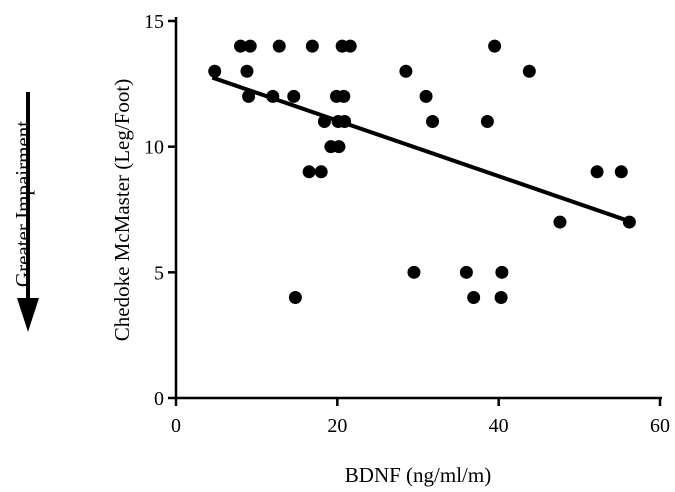 This screenshot has height=492, width=675. Describe the element at coordinates (337, 426) in the screenshot. I see `x-tick-label: 20` at that location.